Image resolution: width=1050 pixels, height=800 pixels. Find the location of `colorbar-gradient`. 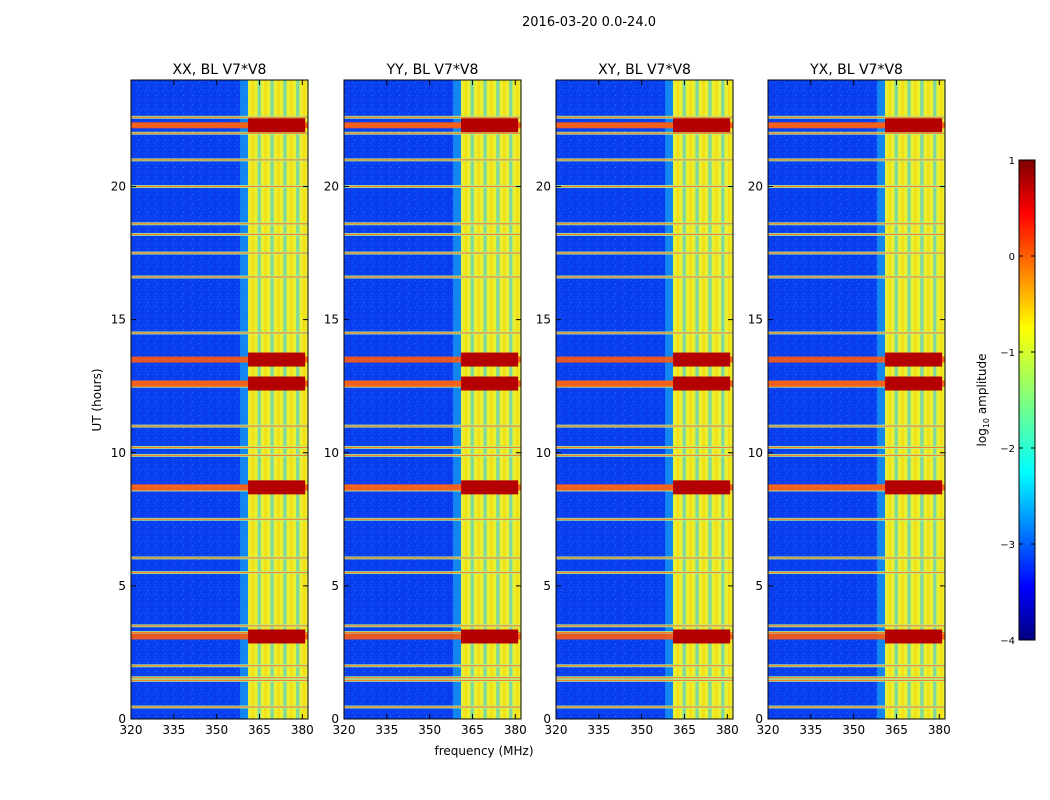

colorbar-gradient is located at coordinates (1027, 400).